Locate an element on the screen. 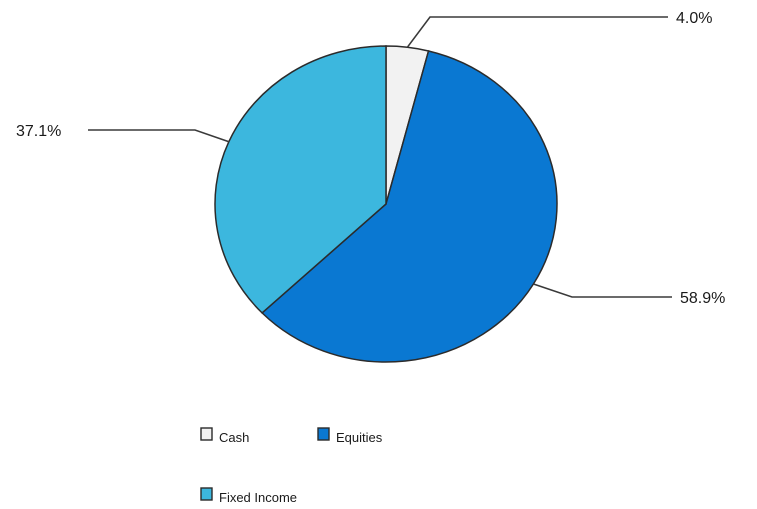 The image size is (757, 509). legend-item-equities: Equities is located at coordinates (350, 436).